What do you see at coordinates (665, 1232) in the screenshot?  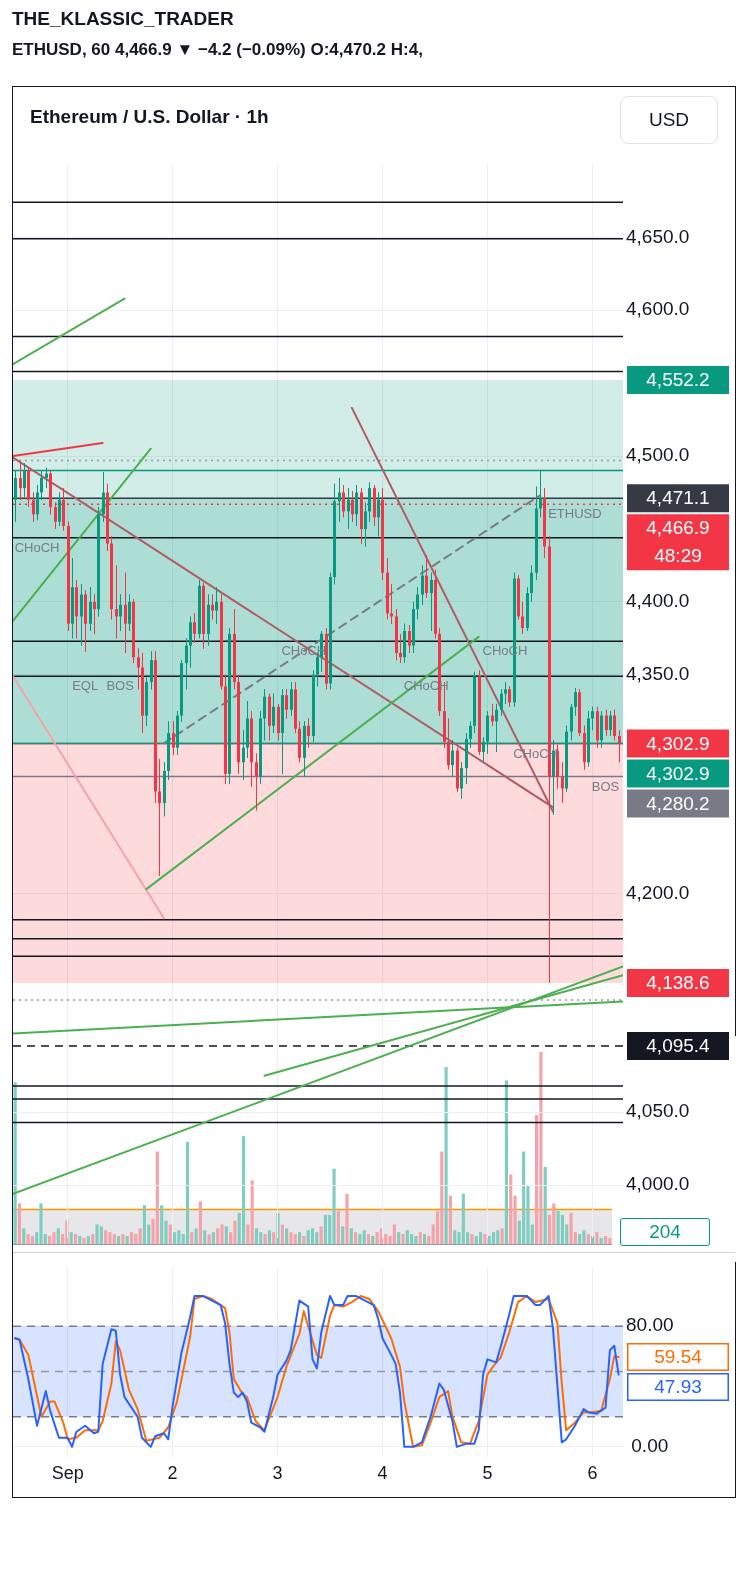 I see `text: 204` at bounding box center [665, 1232].